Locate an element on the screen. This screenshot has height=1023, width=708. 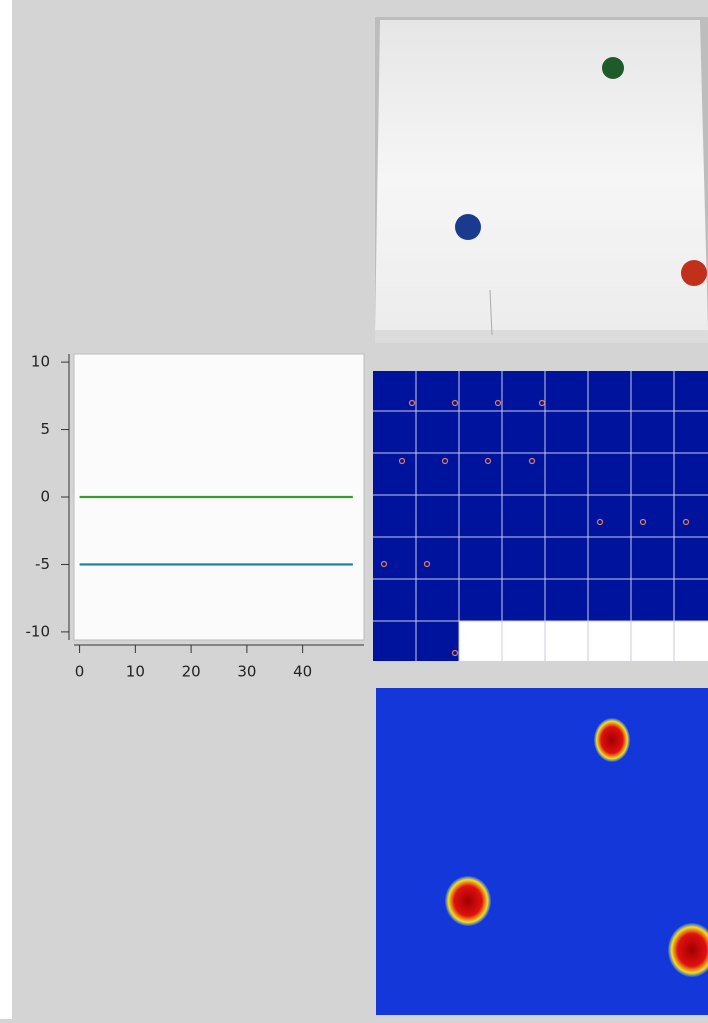
x-tick-label: 40 is located at coordinates (302, 672).